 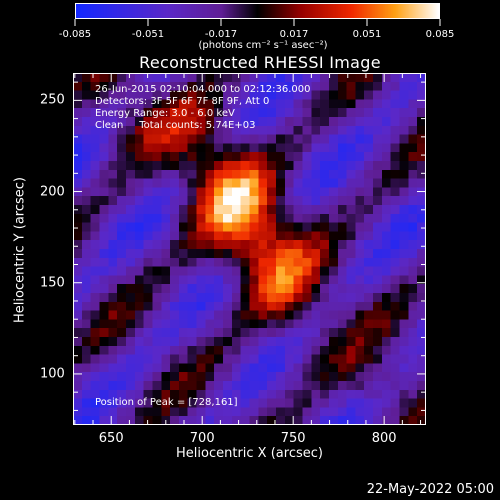 What do you see at coordinates (430, 489) in the screenshot?
I see `footer-date: 22-May-2022 05:00` at bounding box center [430, 489].